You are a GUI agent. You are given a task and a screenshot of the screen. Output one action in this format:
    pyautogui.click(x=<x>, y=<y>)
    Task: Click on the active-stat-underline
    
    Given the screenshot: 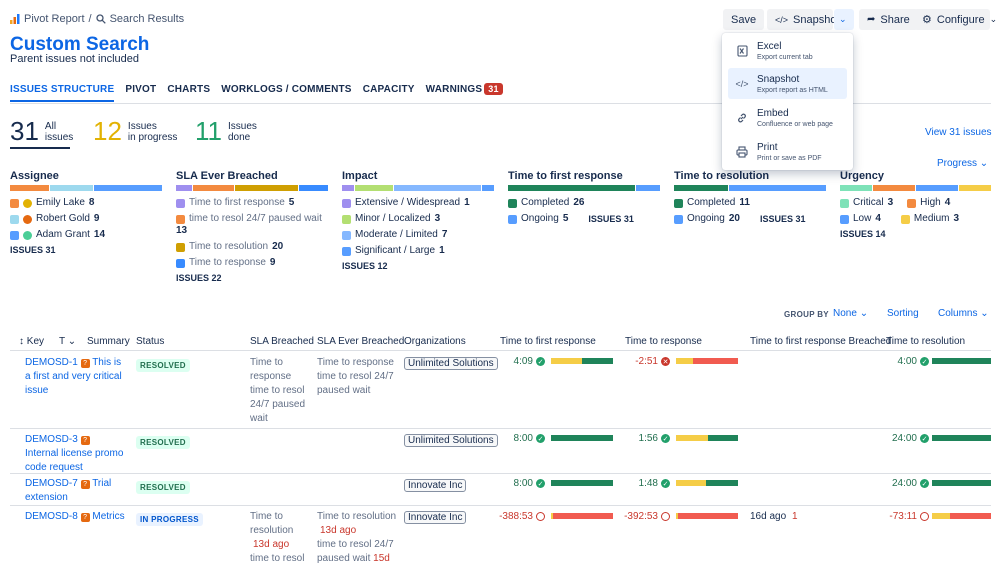 What is the action you would take?
    pyautogui.click(x=40, y=148)
    